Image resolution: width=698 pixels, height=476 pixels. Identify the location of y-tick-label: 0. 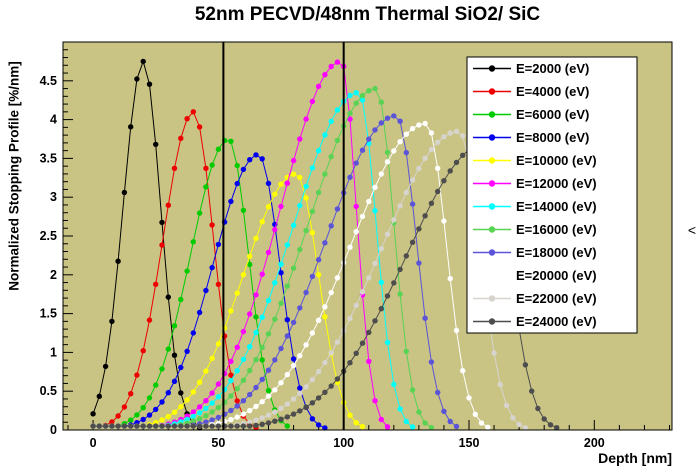
(53, 430).